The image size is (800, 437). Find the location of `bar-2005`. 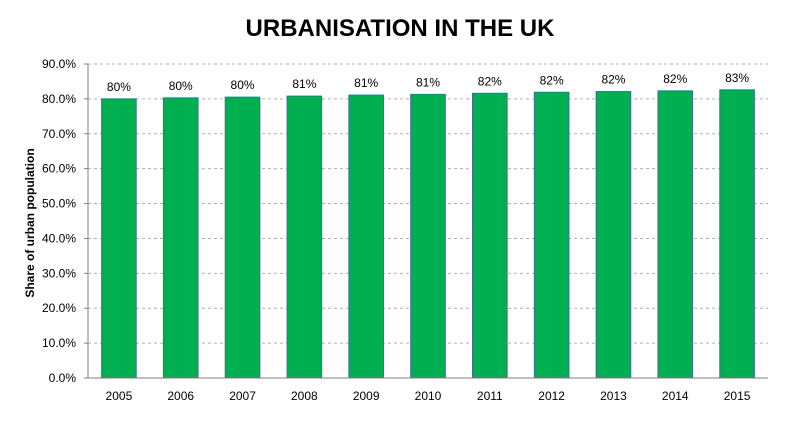

bar-2005 is located at coordinates (119, 238).